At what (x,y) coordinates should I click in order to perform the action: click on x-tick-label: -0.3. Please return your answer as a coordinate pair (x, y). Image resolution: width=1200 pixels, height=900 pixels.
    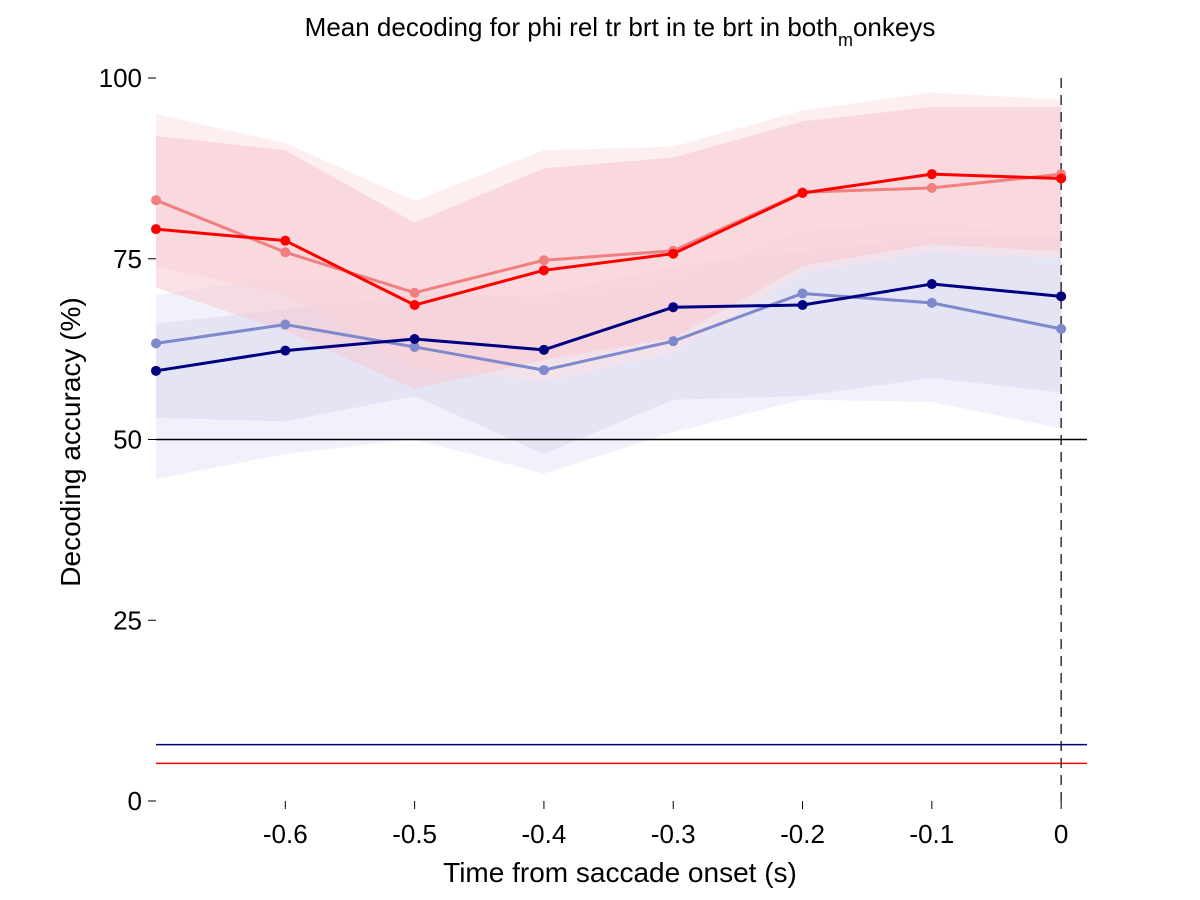
    Looking at the image, I should click on (673, 834).